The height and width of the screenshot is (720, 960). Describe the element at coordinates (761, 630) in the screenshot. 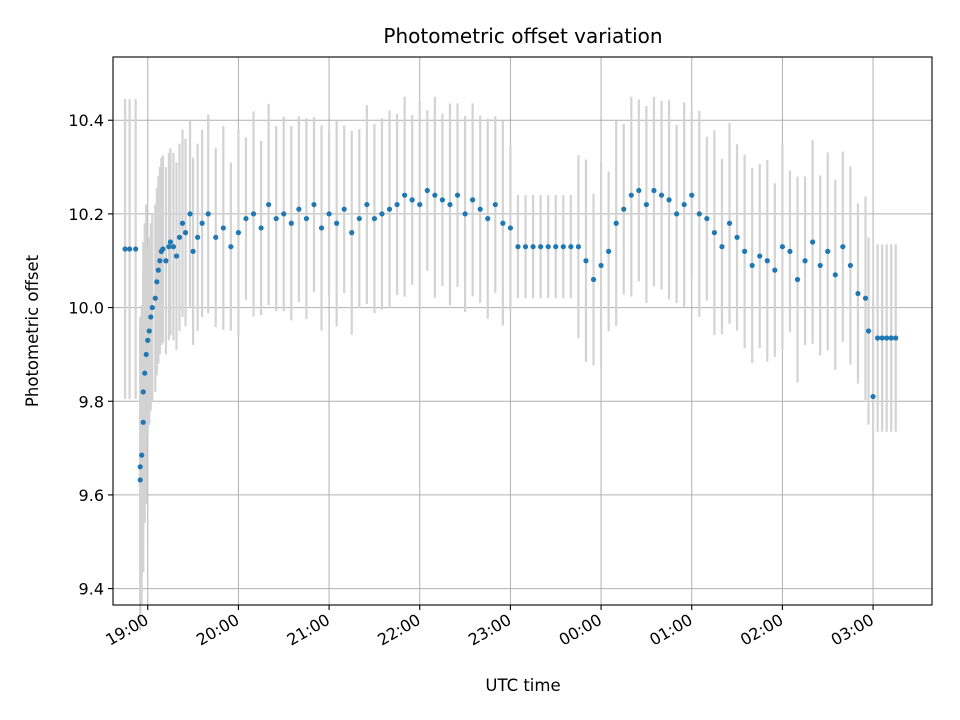

I see `x-tick-label: 02:00` at that location.